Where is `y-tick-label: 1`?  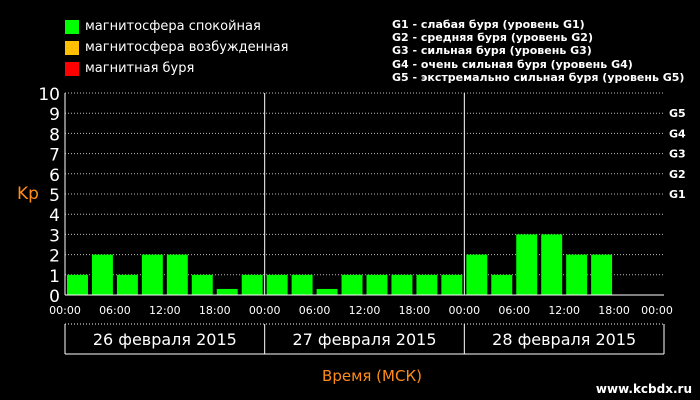
y-tick-label: 1 is located at coordinates (54, 277).